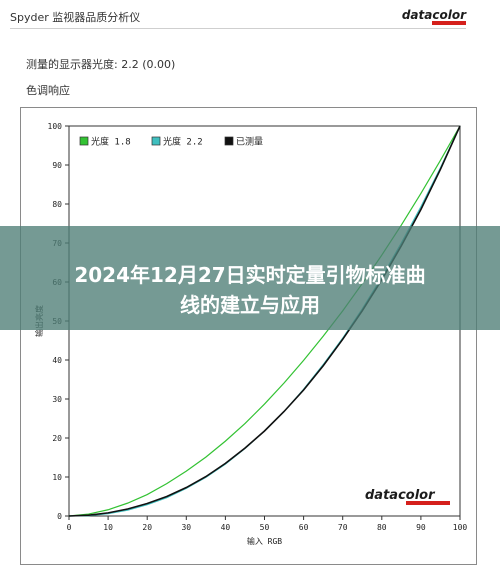 The height and width of the screenshot is (571, 500). I want to click on x-tick-label: 80, so click(382, 527).